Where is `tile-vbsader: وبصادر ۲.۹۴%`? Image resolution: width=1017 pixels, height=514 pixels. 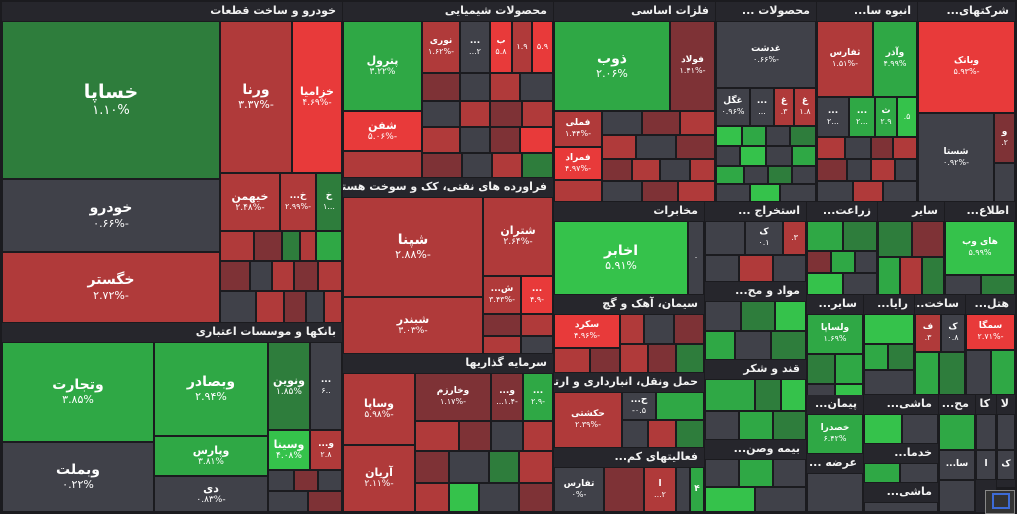 tile-vbsader: وبصادر ۲.۹۴% is located at coordinates (211, 389).